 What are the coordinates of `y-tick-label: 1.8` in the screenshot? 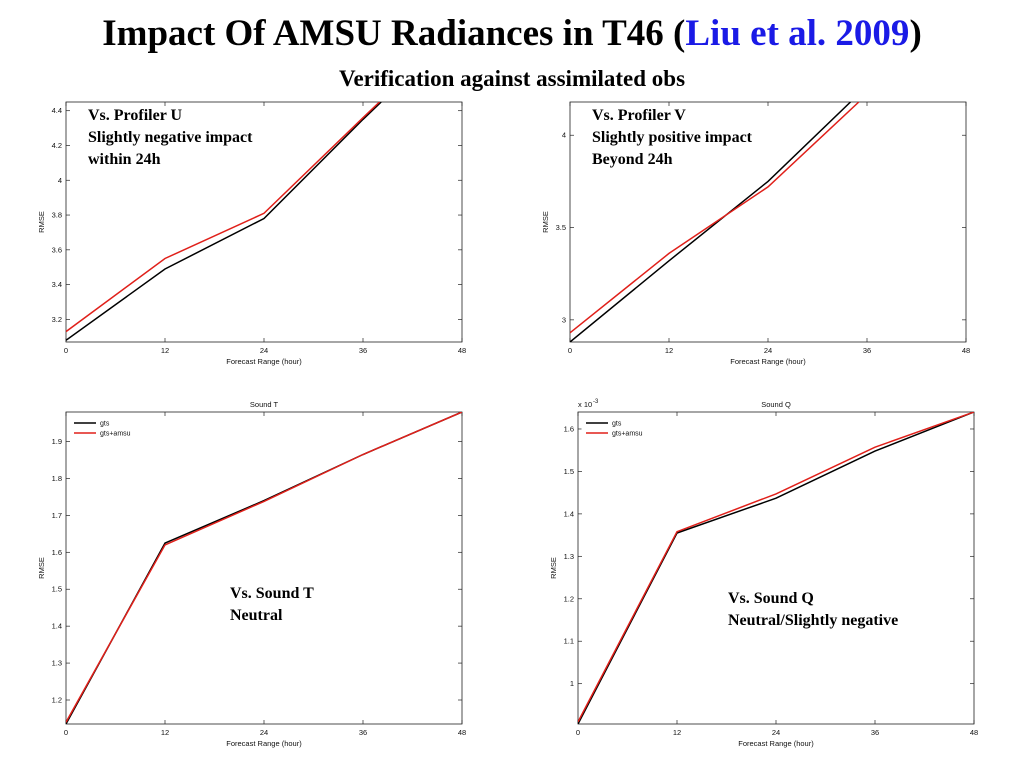 It's located at (57, 478).